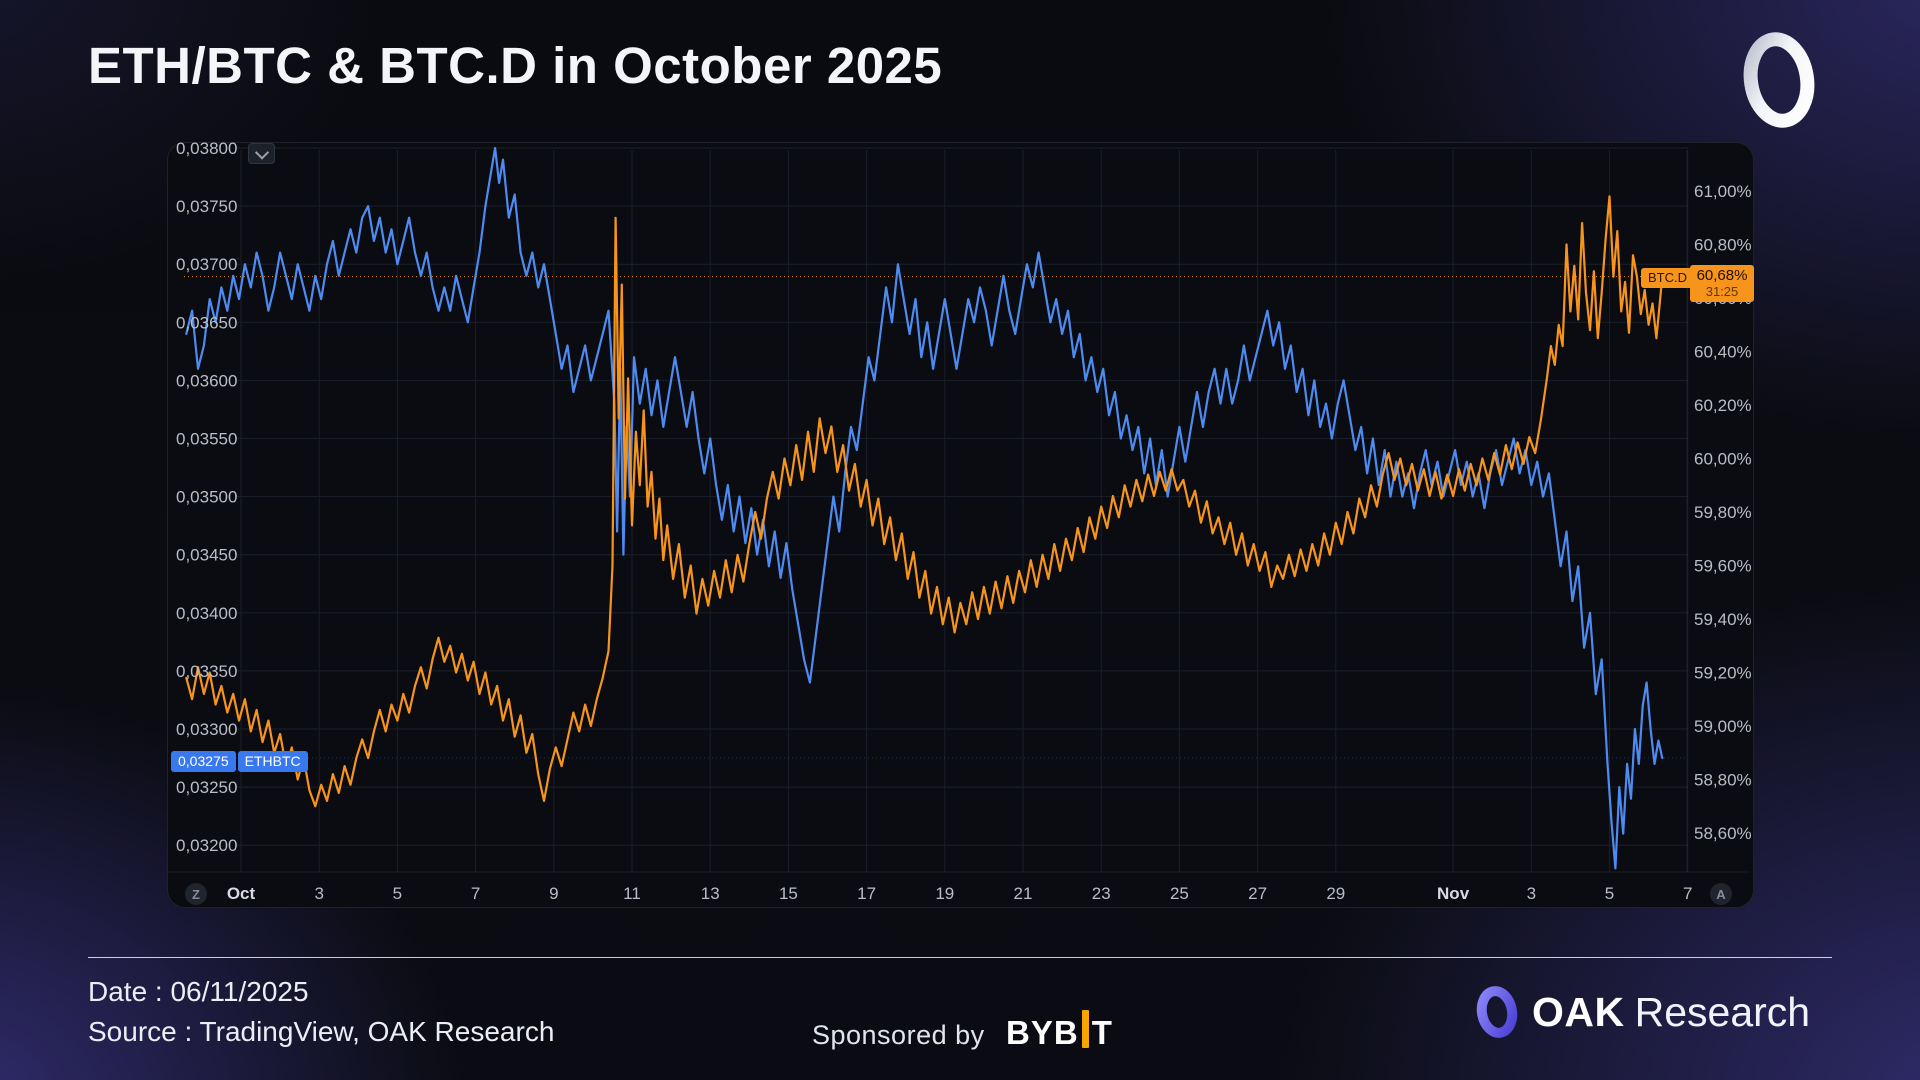  Describe the element at coordinates (1722, 1011) in the screenshot. I see `oak-research-name-light: Research` at that location.